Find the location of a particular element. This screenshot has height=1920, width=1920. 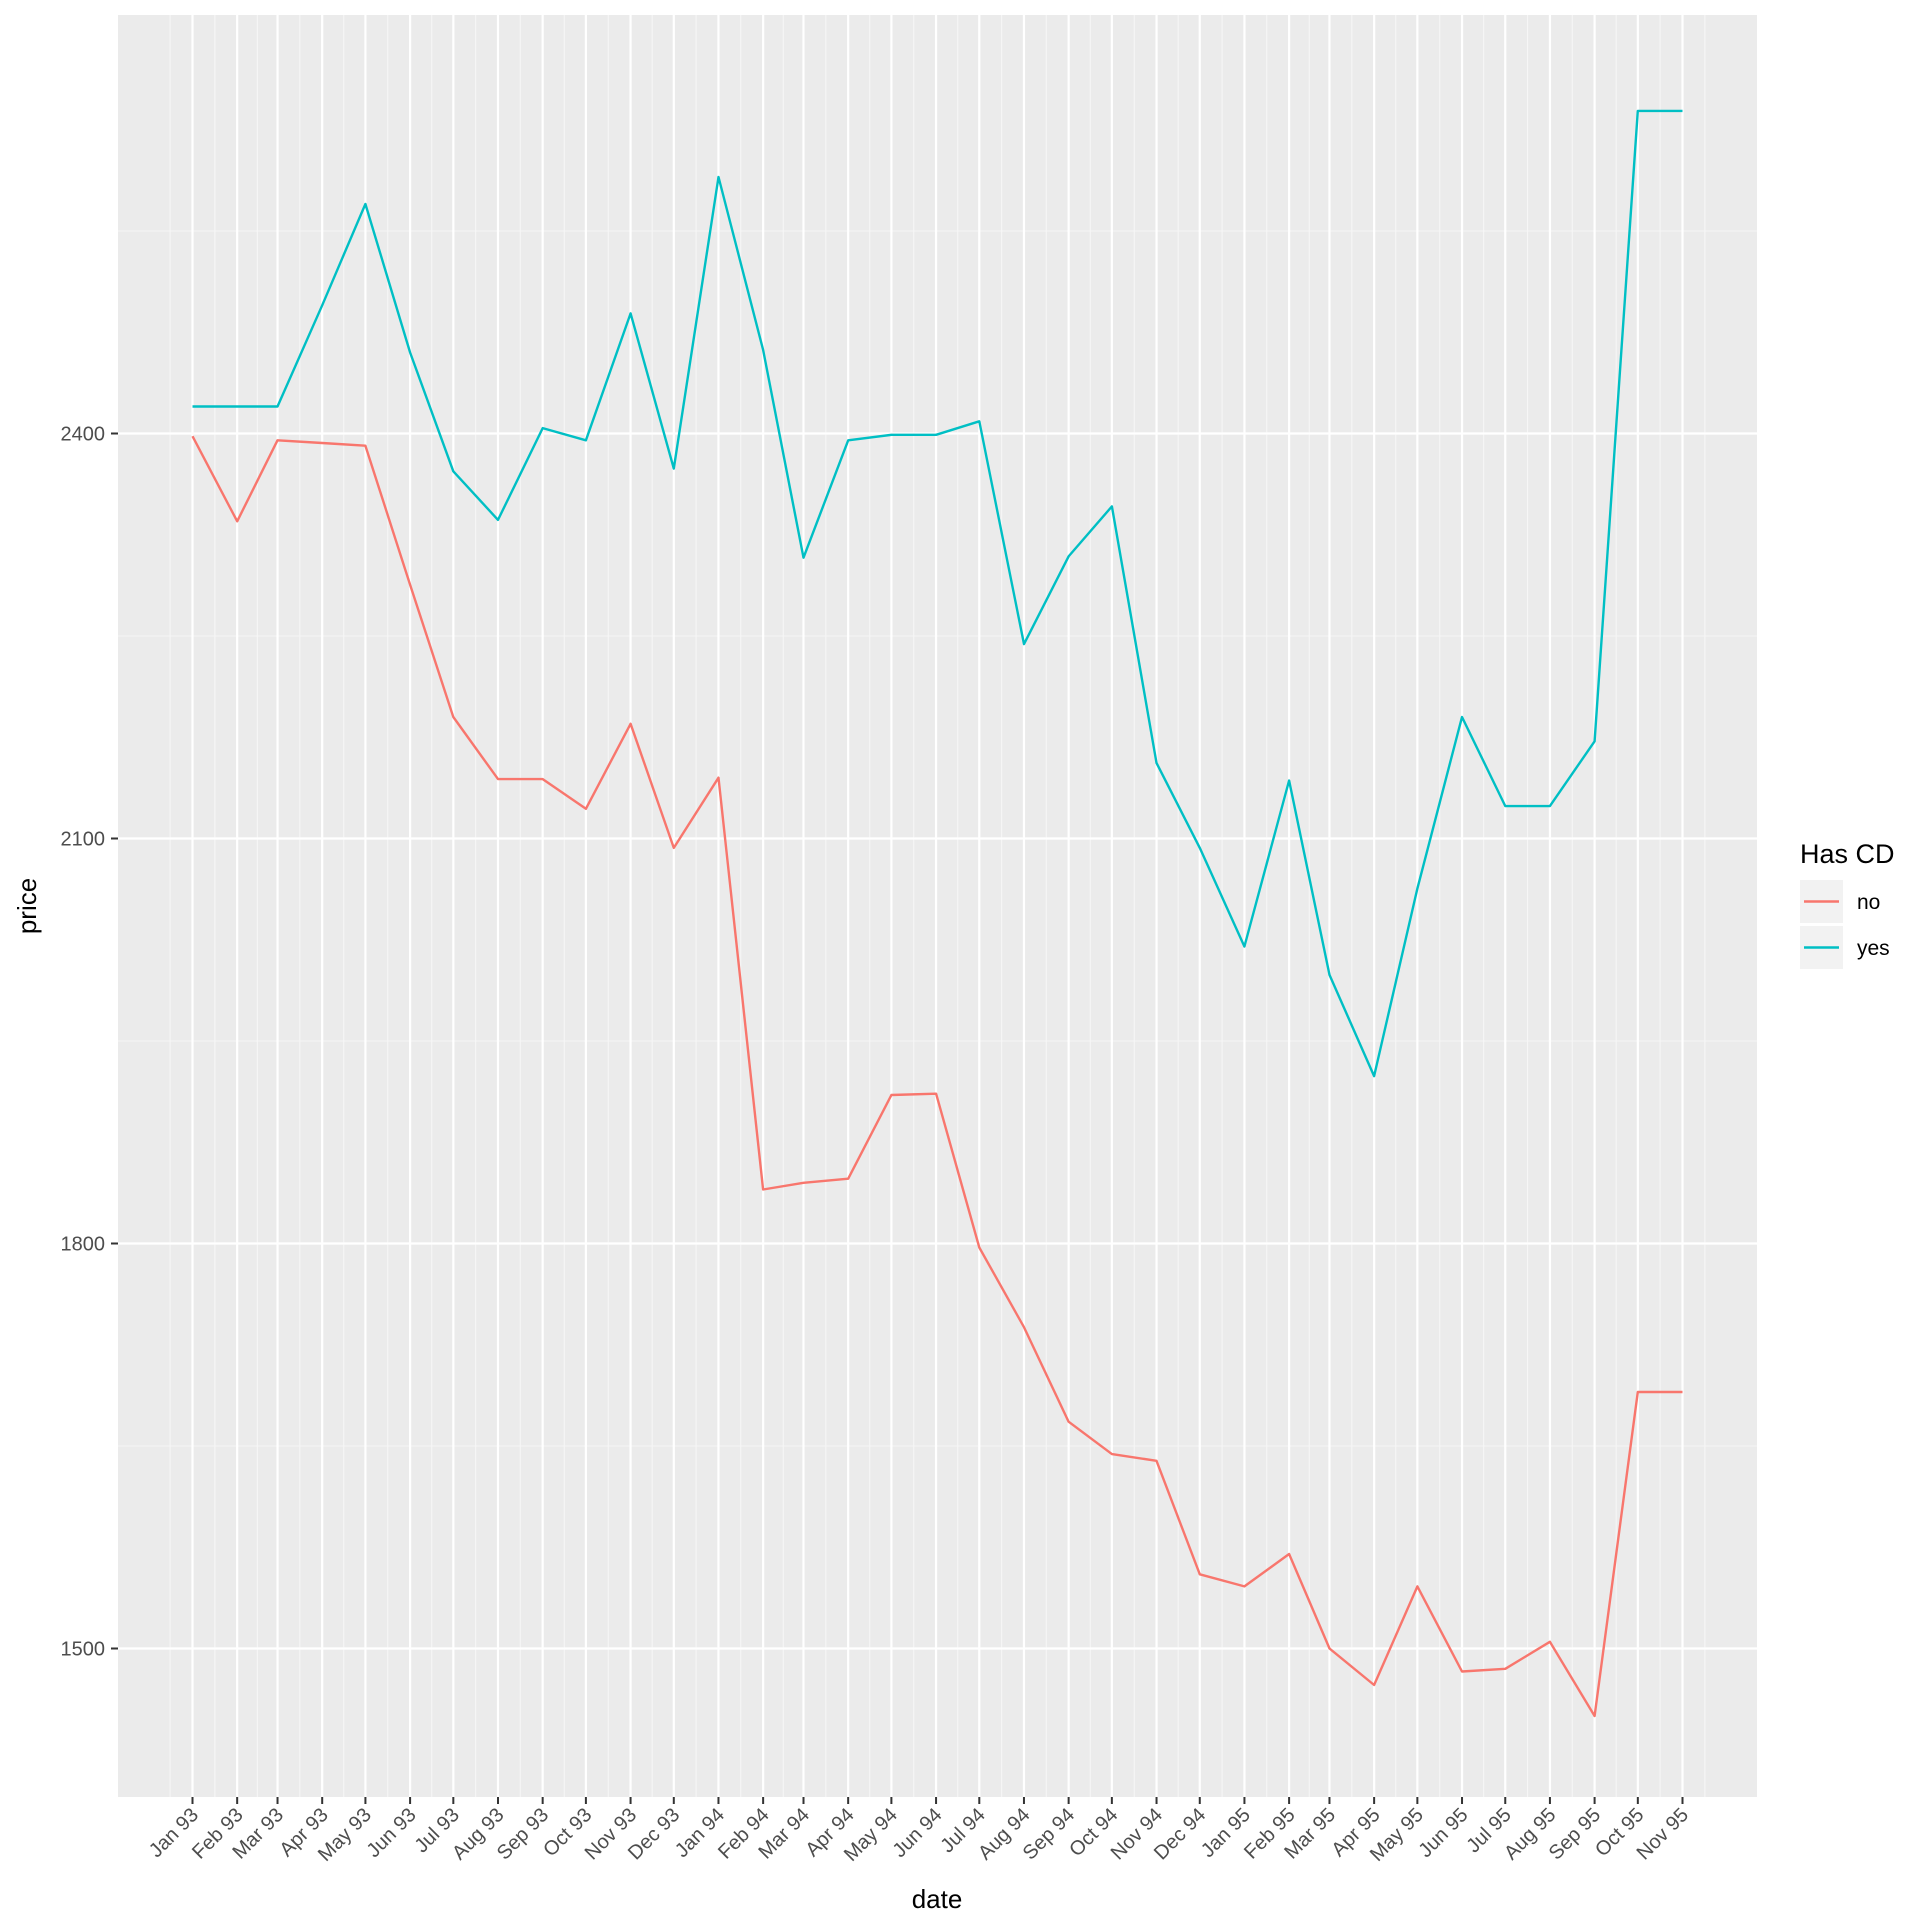

x-tick-label: Jun 95 is located at coordinates (1444, 1833).